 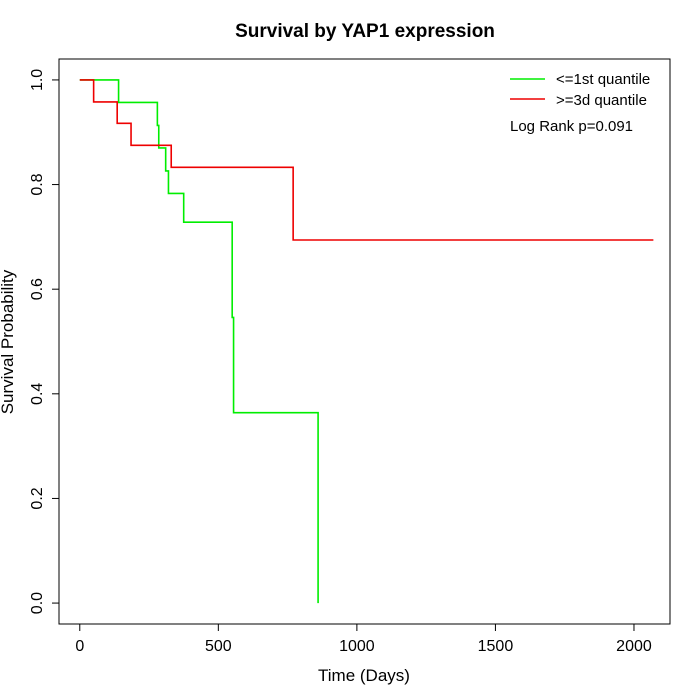 I want to click on legend-label-low: <=1st quantile, so click(x=603, y=79).